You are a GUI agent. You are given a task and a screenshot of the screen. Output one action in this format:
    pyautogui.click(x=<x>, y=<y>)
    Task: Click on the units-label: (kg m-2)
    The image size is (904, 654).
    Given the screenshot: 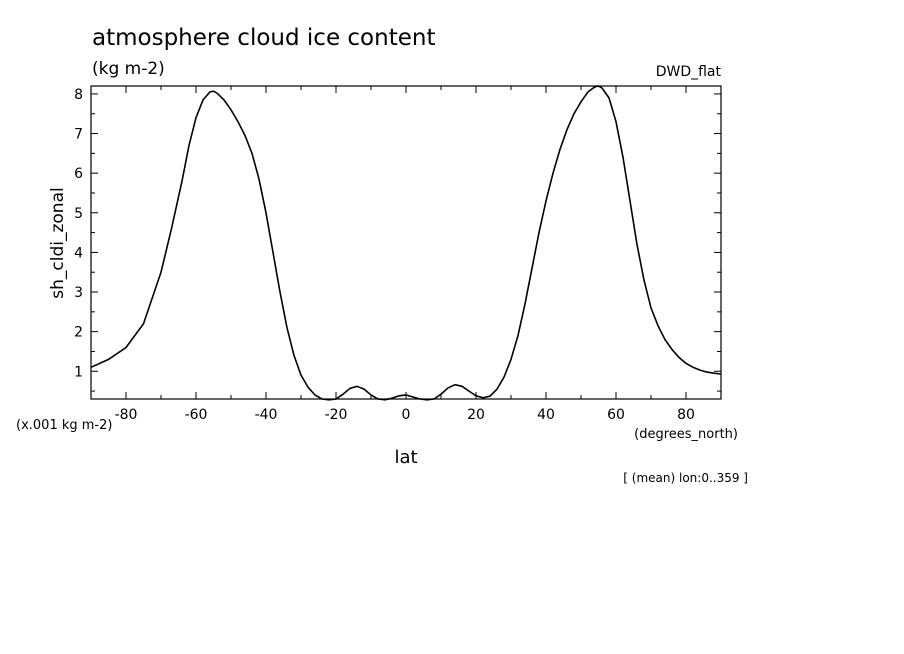 What is the action you would take?
    pyautogui.click(x=128, y=69)
    